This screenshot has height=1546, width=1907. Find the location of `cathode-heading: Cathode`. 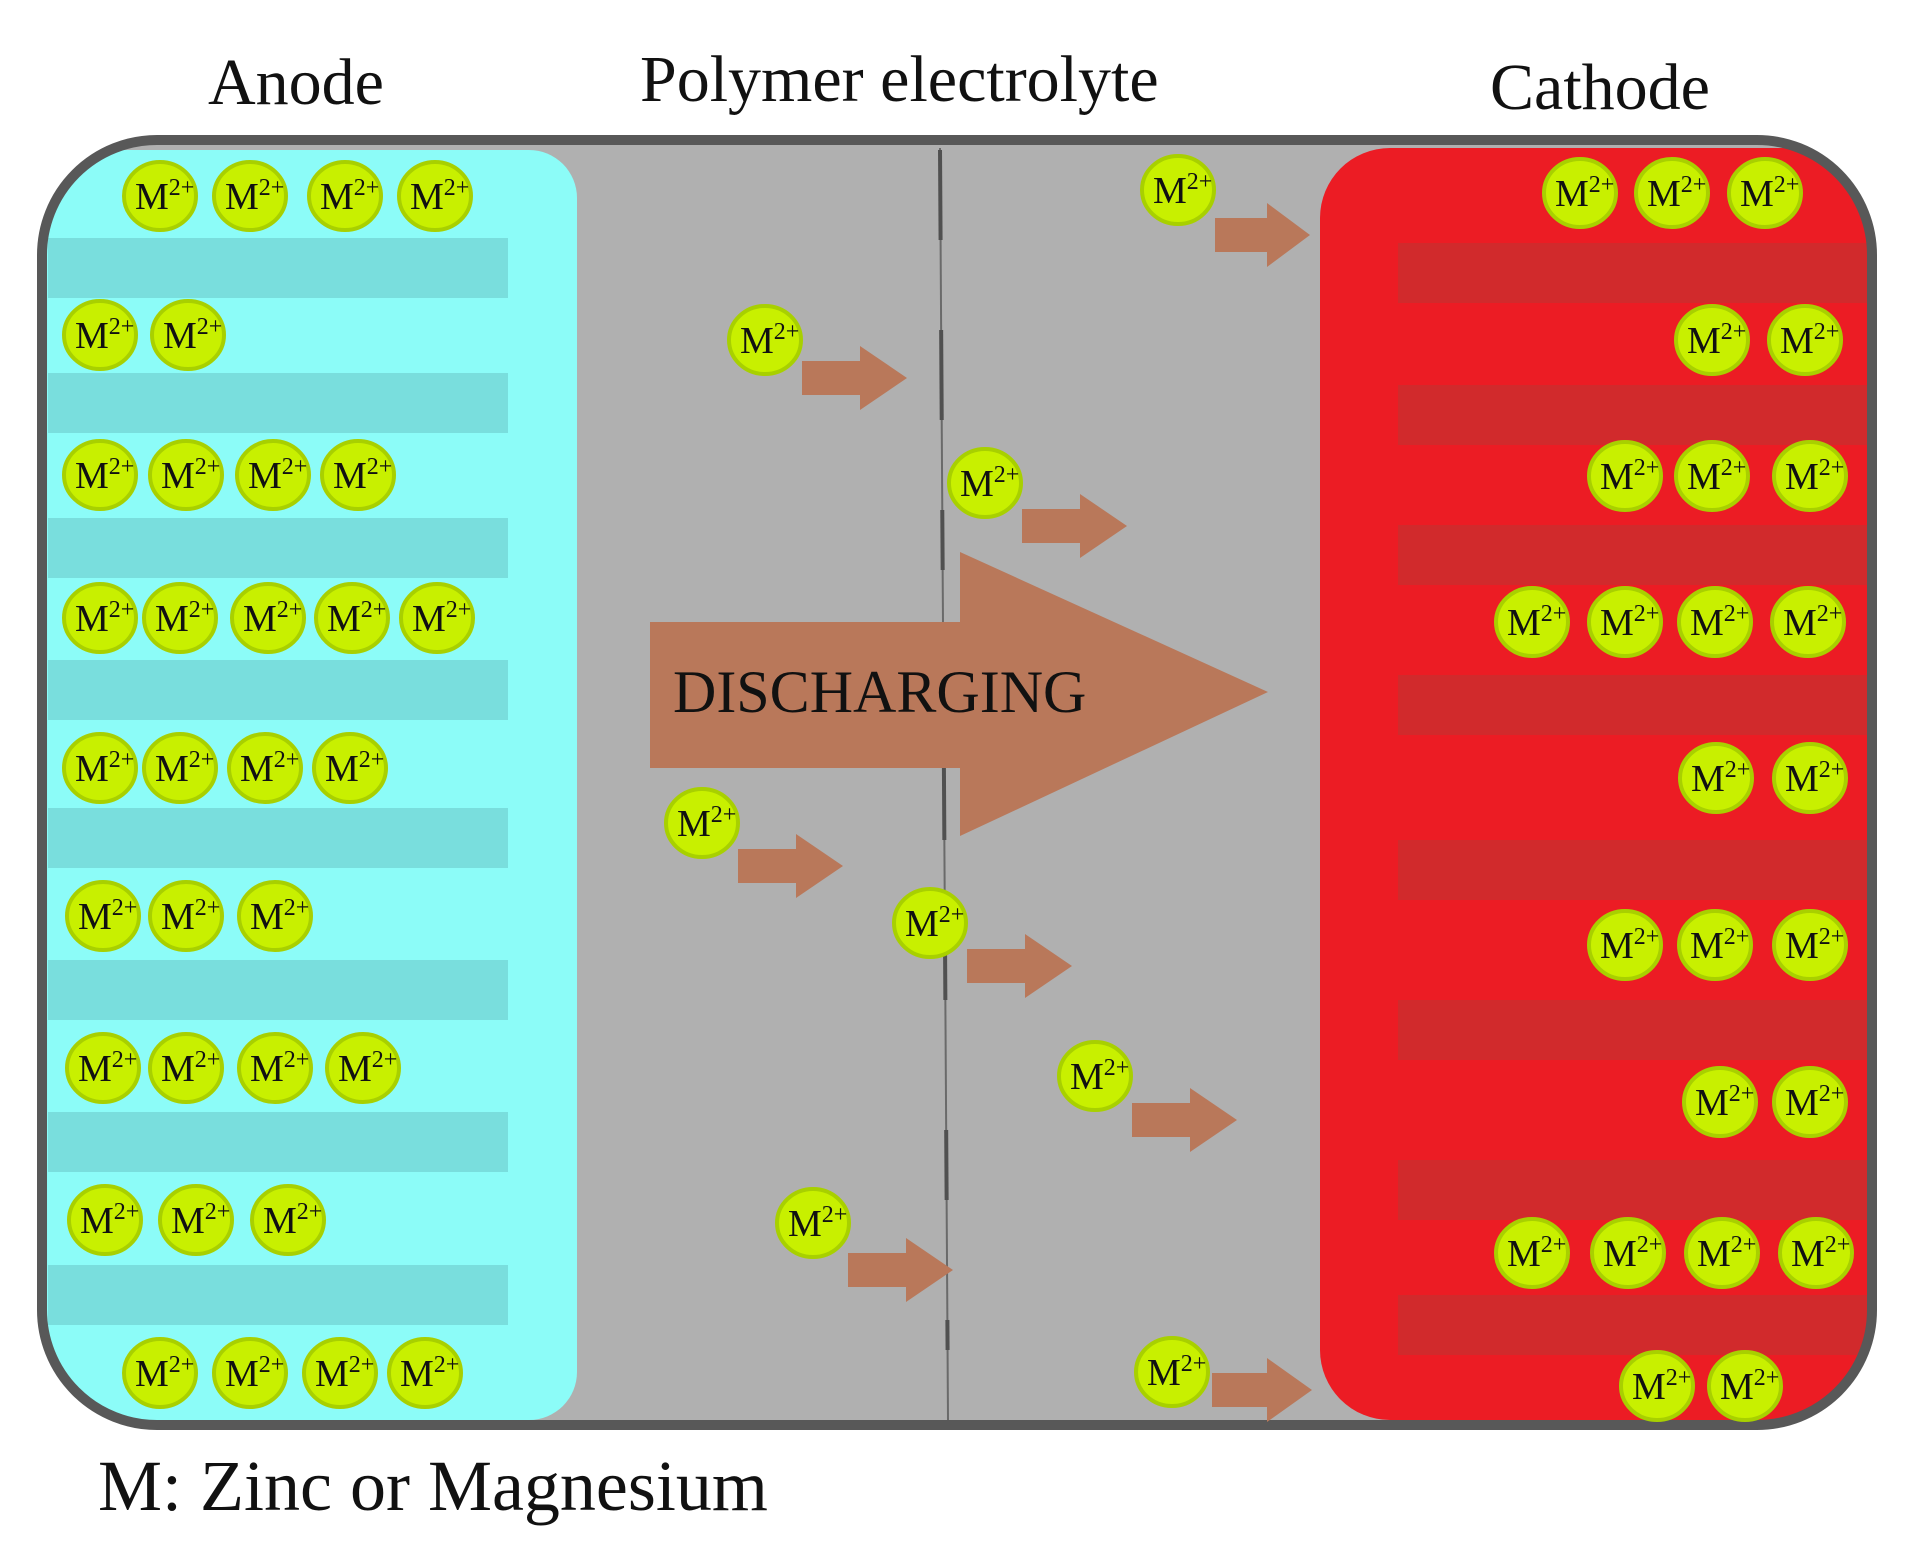

cathode-heading: Cathode is located at coordinates (1600, 87).